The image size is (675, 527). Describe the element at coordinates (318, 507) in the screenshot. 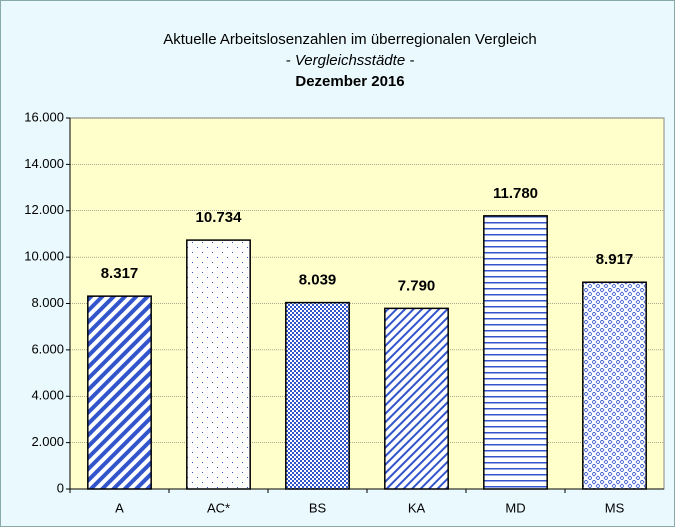

I see `x-tick-label: BS` at that location.